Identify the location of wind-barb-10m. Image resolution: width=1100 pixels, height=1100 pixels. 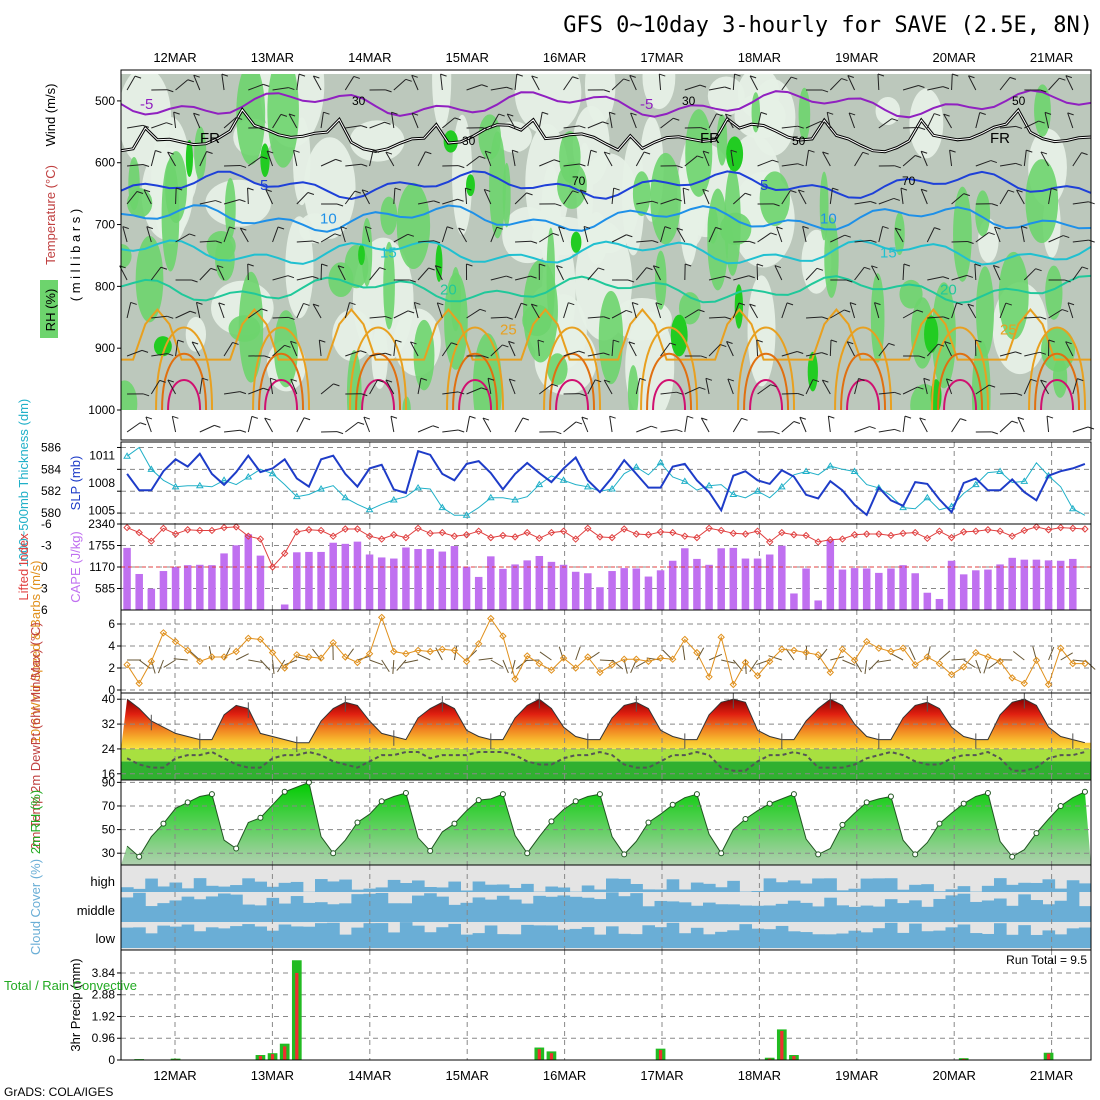
(424, 657).